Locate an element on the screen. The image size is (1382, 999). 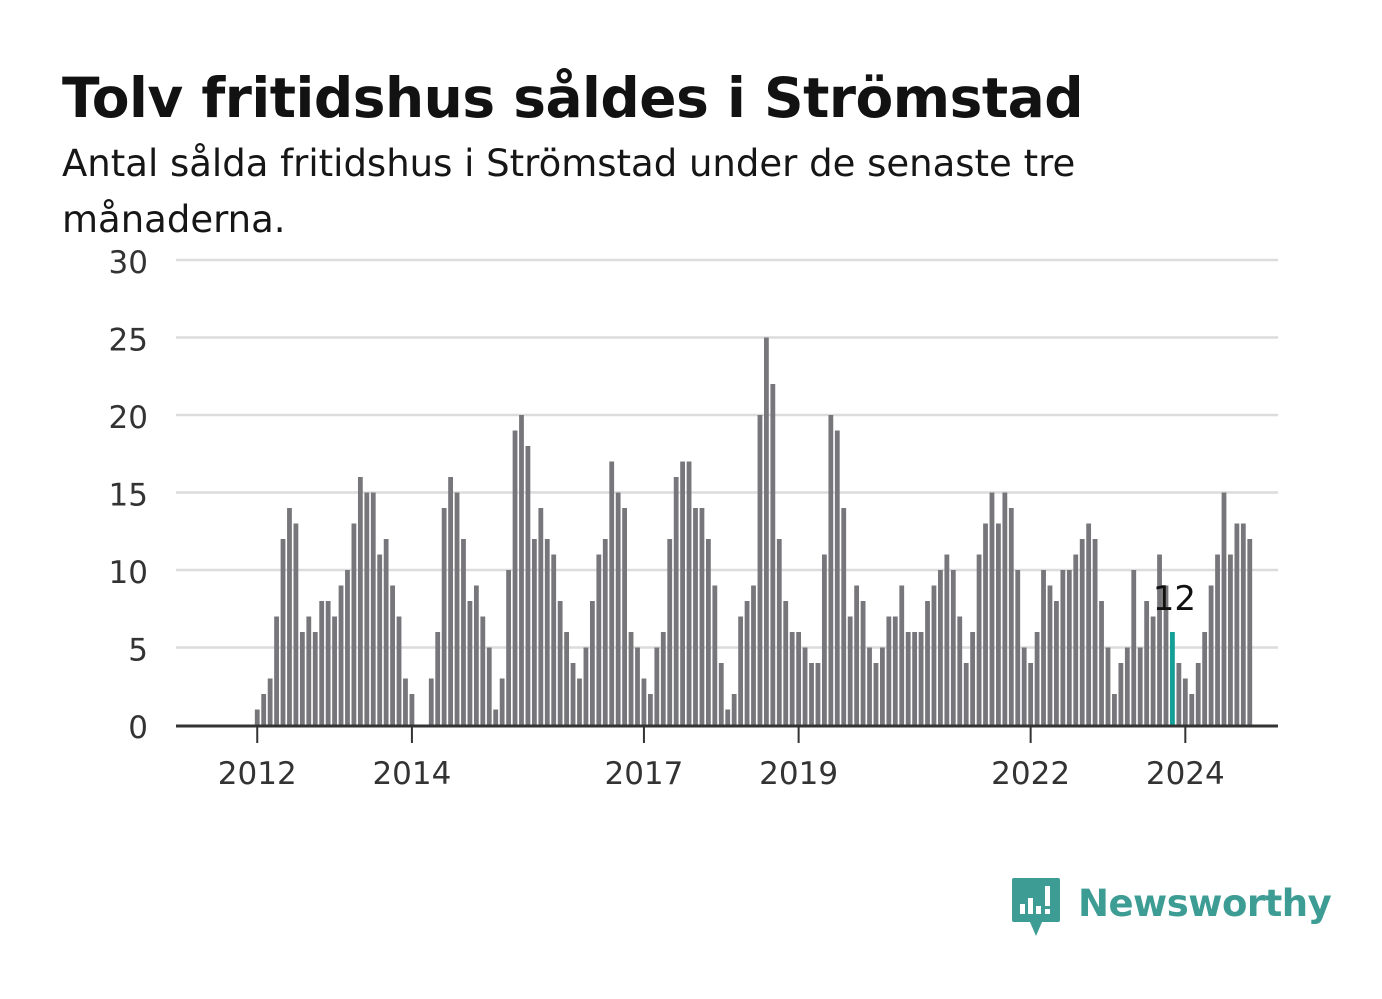
highlight-bar is located at coordinates (1172, 678).